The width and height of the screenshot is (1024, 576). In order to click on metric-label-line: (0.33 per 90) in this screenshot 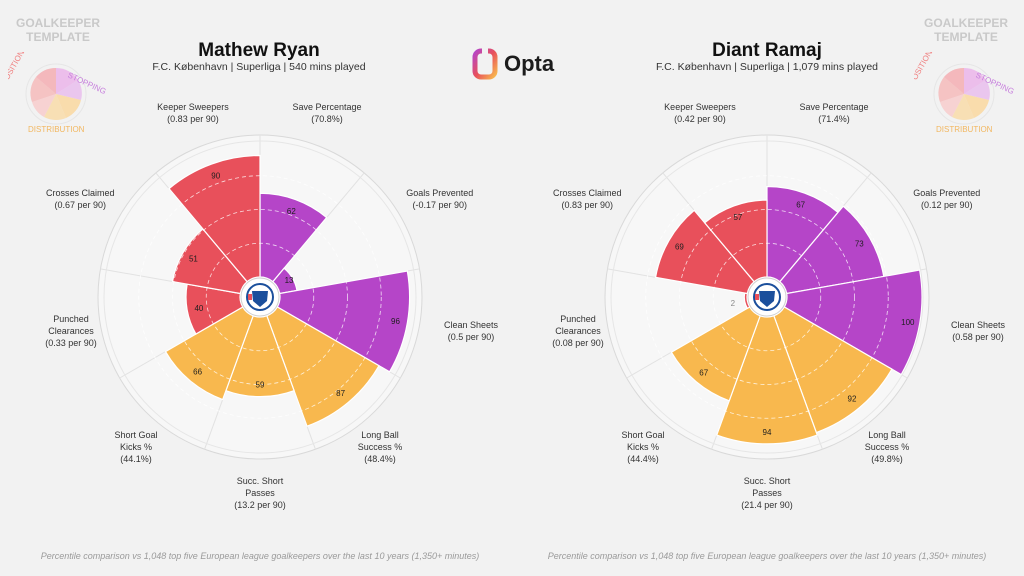, I will do `click(71, 343)`.